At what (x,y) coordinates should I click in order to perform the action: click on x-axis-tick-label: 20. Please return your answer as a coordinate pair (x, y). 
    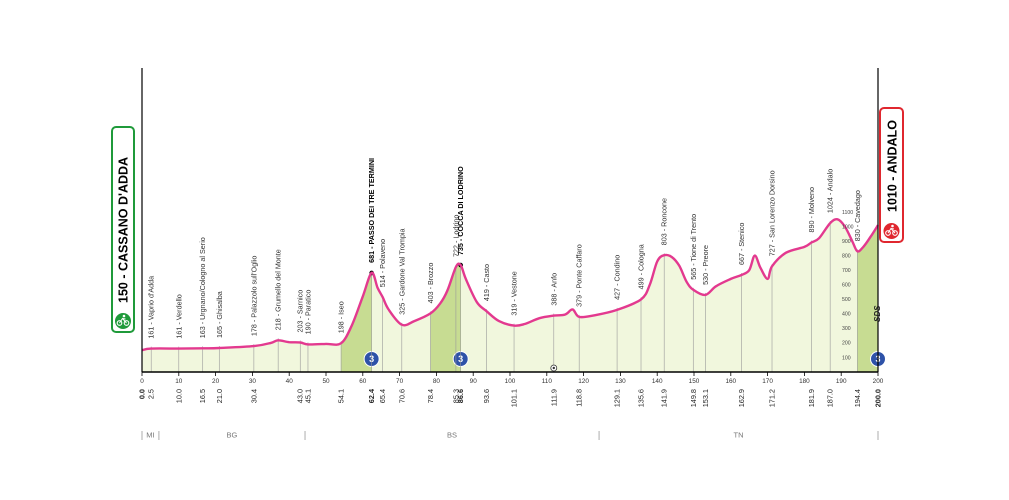
    Looking at the image, I should click on (216, 381).